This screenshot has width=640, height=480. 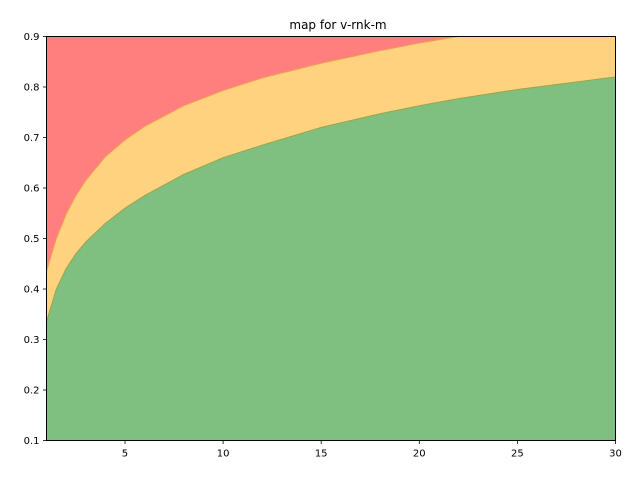 I want to click on x-tick-label: 15, so click(x=321, y=454).